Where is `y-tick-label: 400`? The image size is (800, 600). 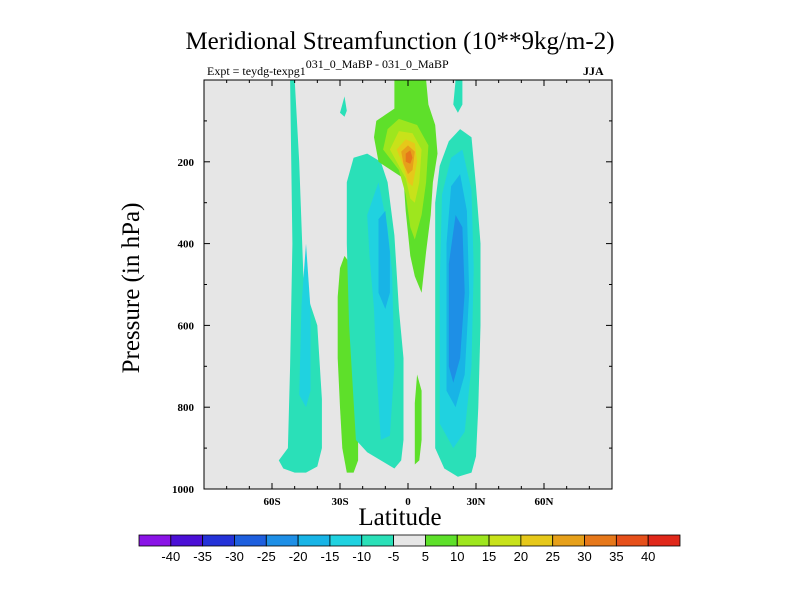
y-tick-label: 400 is located at coordinates (186, 245).